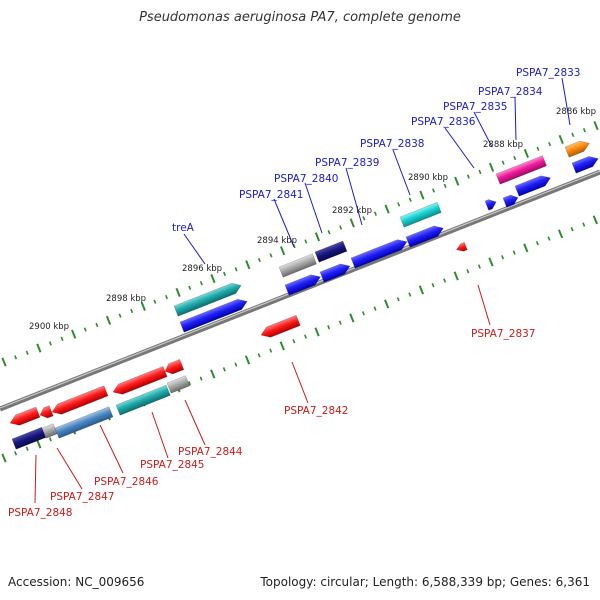 This screenshot has height=600, width=600. Describe the element at coordinates (202, 269) in the screenshot. I see `scale-label: 2896 kbp` at that location.